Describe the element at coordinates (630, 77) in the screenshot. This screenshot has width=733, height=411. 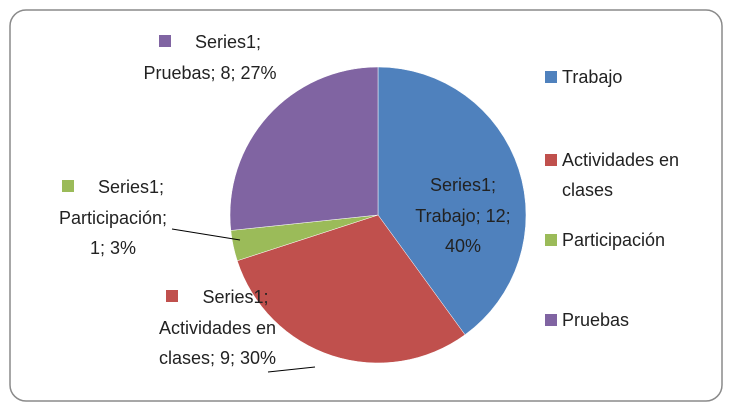
I see `legend-item: Trabajo` at that location.